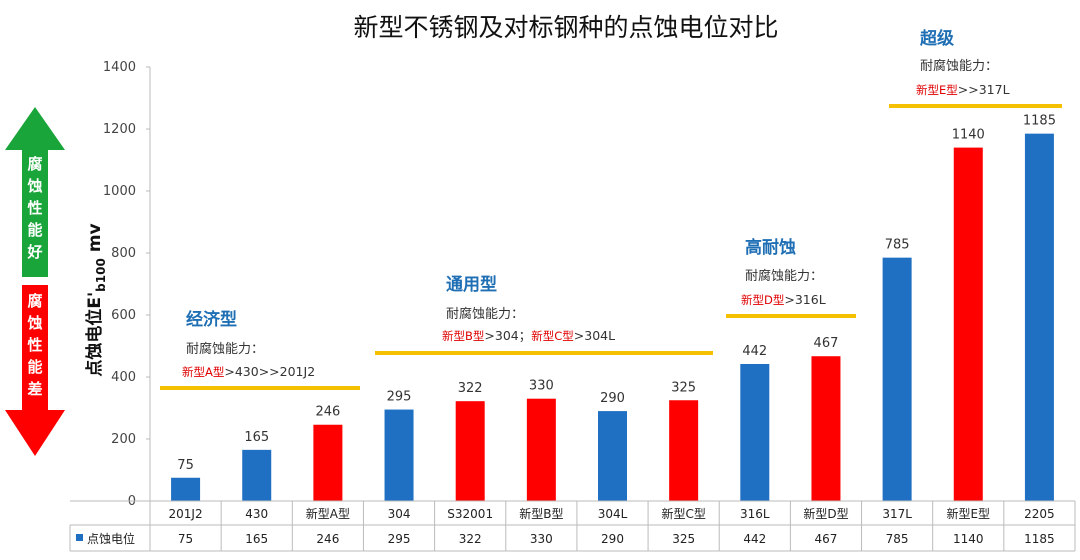 Image resolution: width=1080 pixels, height=560 pixels. What do you see at coordinates (541, 513) in the screenshot?
I see `x-tick-label: 新型B型` at bounding box center [541, 513].